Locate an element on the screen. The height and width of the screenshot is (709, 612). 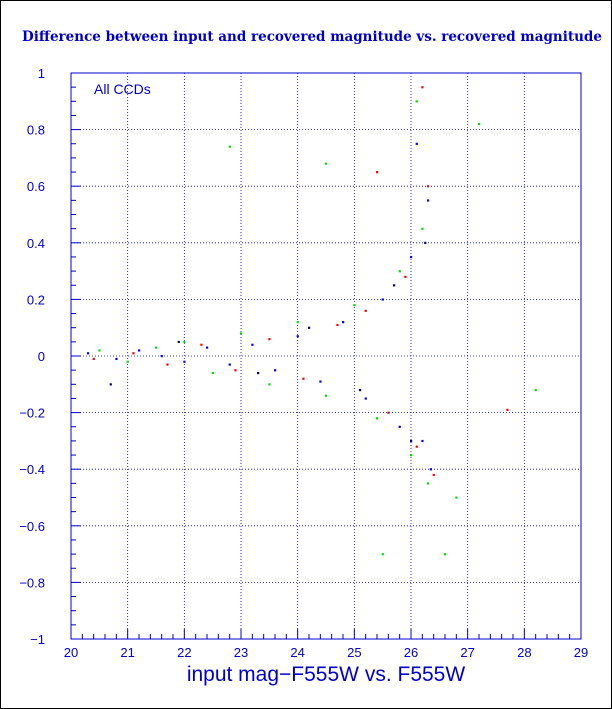
x-tick-label: 21 is located at coordinates (127, 652).